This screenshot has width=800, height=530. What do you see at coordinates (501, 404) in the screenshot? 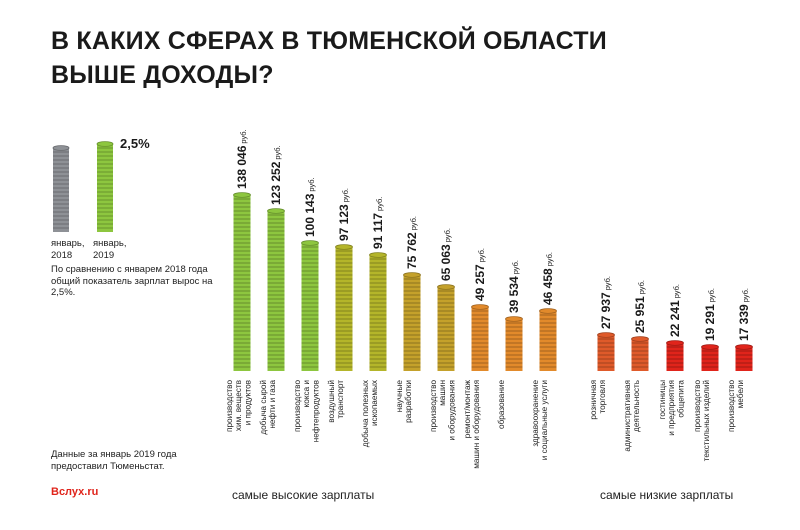
I see `category-label: образование` at bounding box center [501, 404].